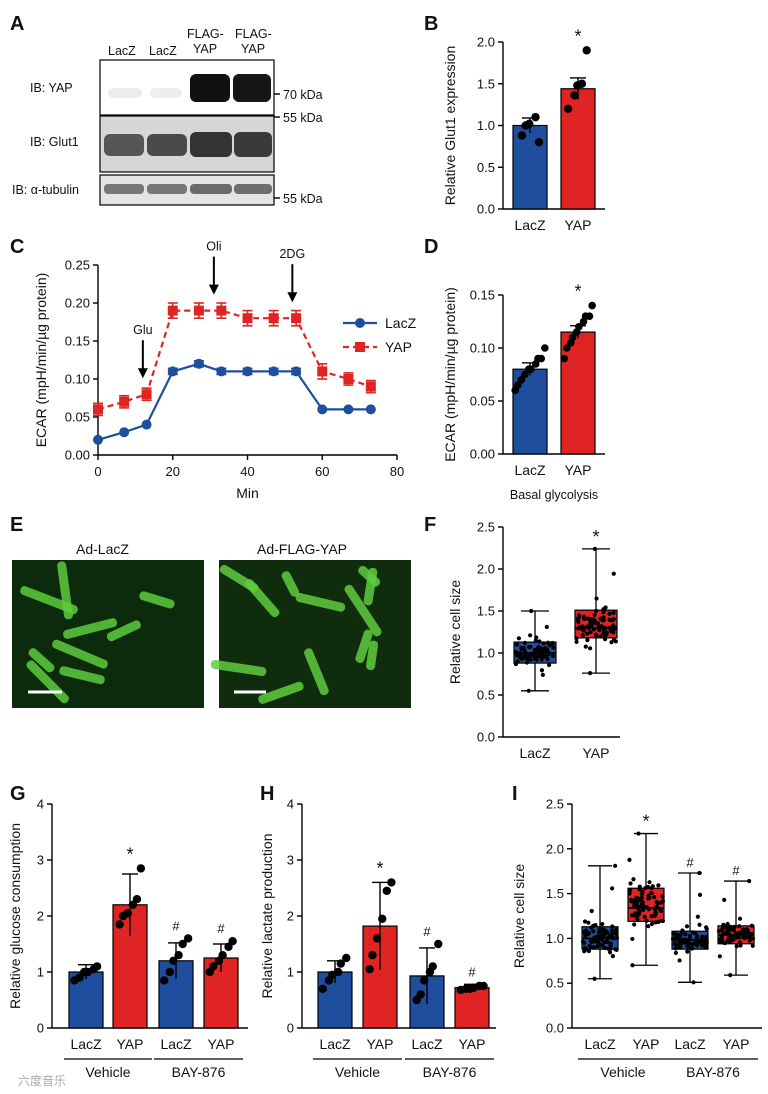 This screenshot has width=768, height=1094. What do you see at coordinates (290, 916) in the screenshot?
I see `y-tick-label: 2` at bounding box center [290, 916].